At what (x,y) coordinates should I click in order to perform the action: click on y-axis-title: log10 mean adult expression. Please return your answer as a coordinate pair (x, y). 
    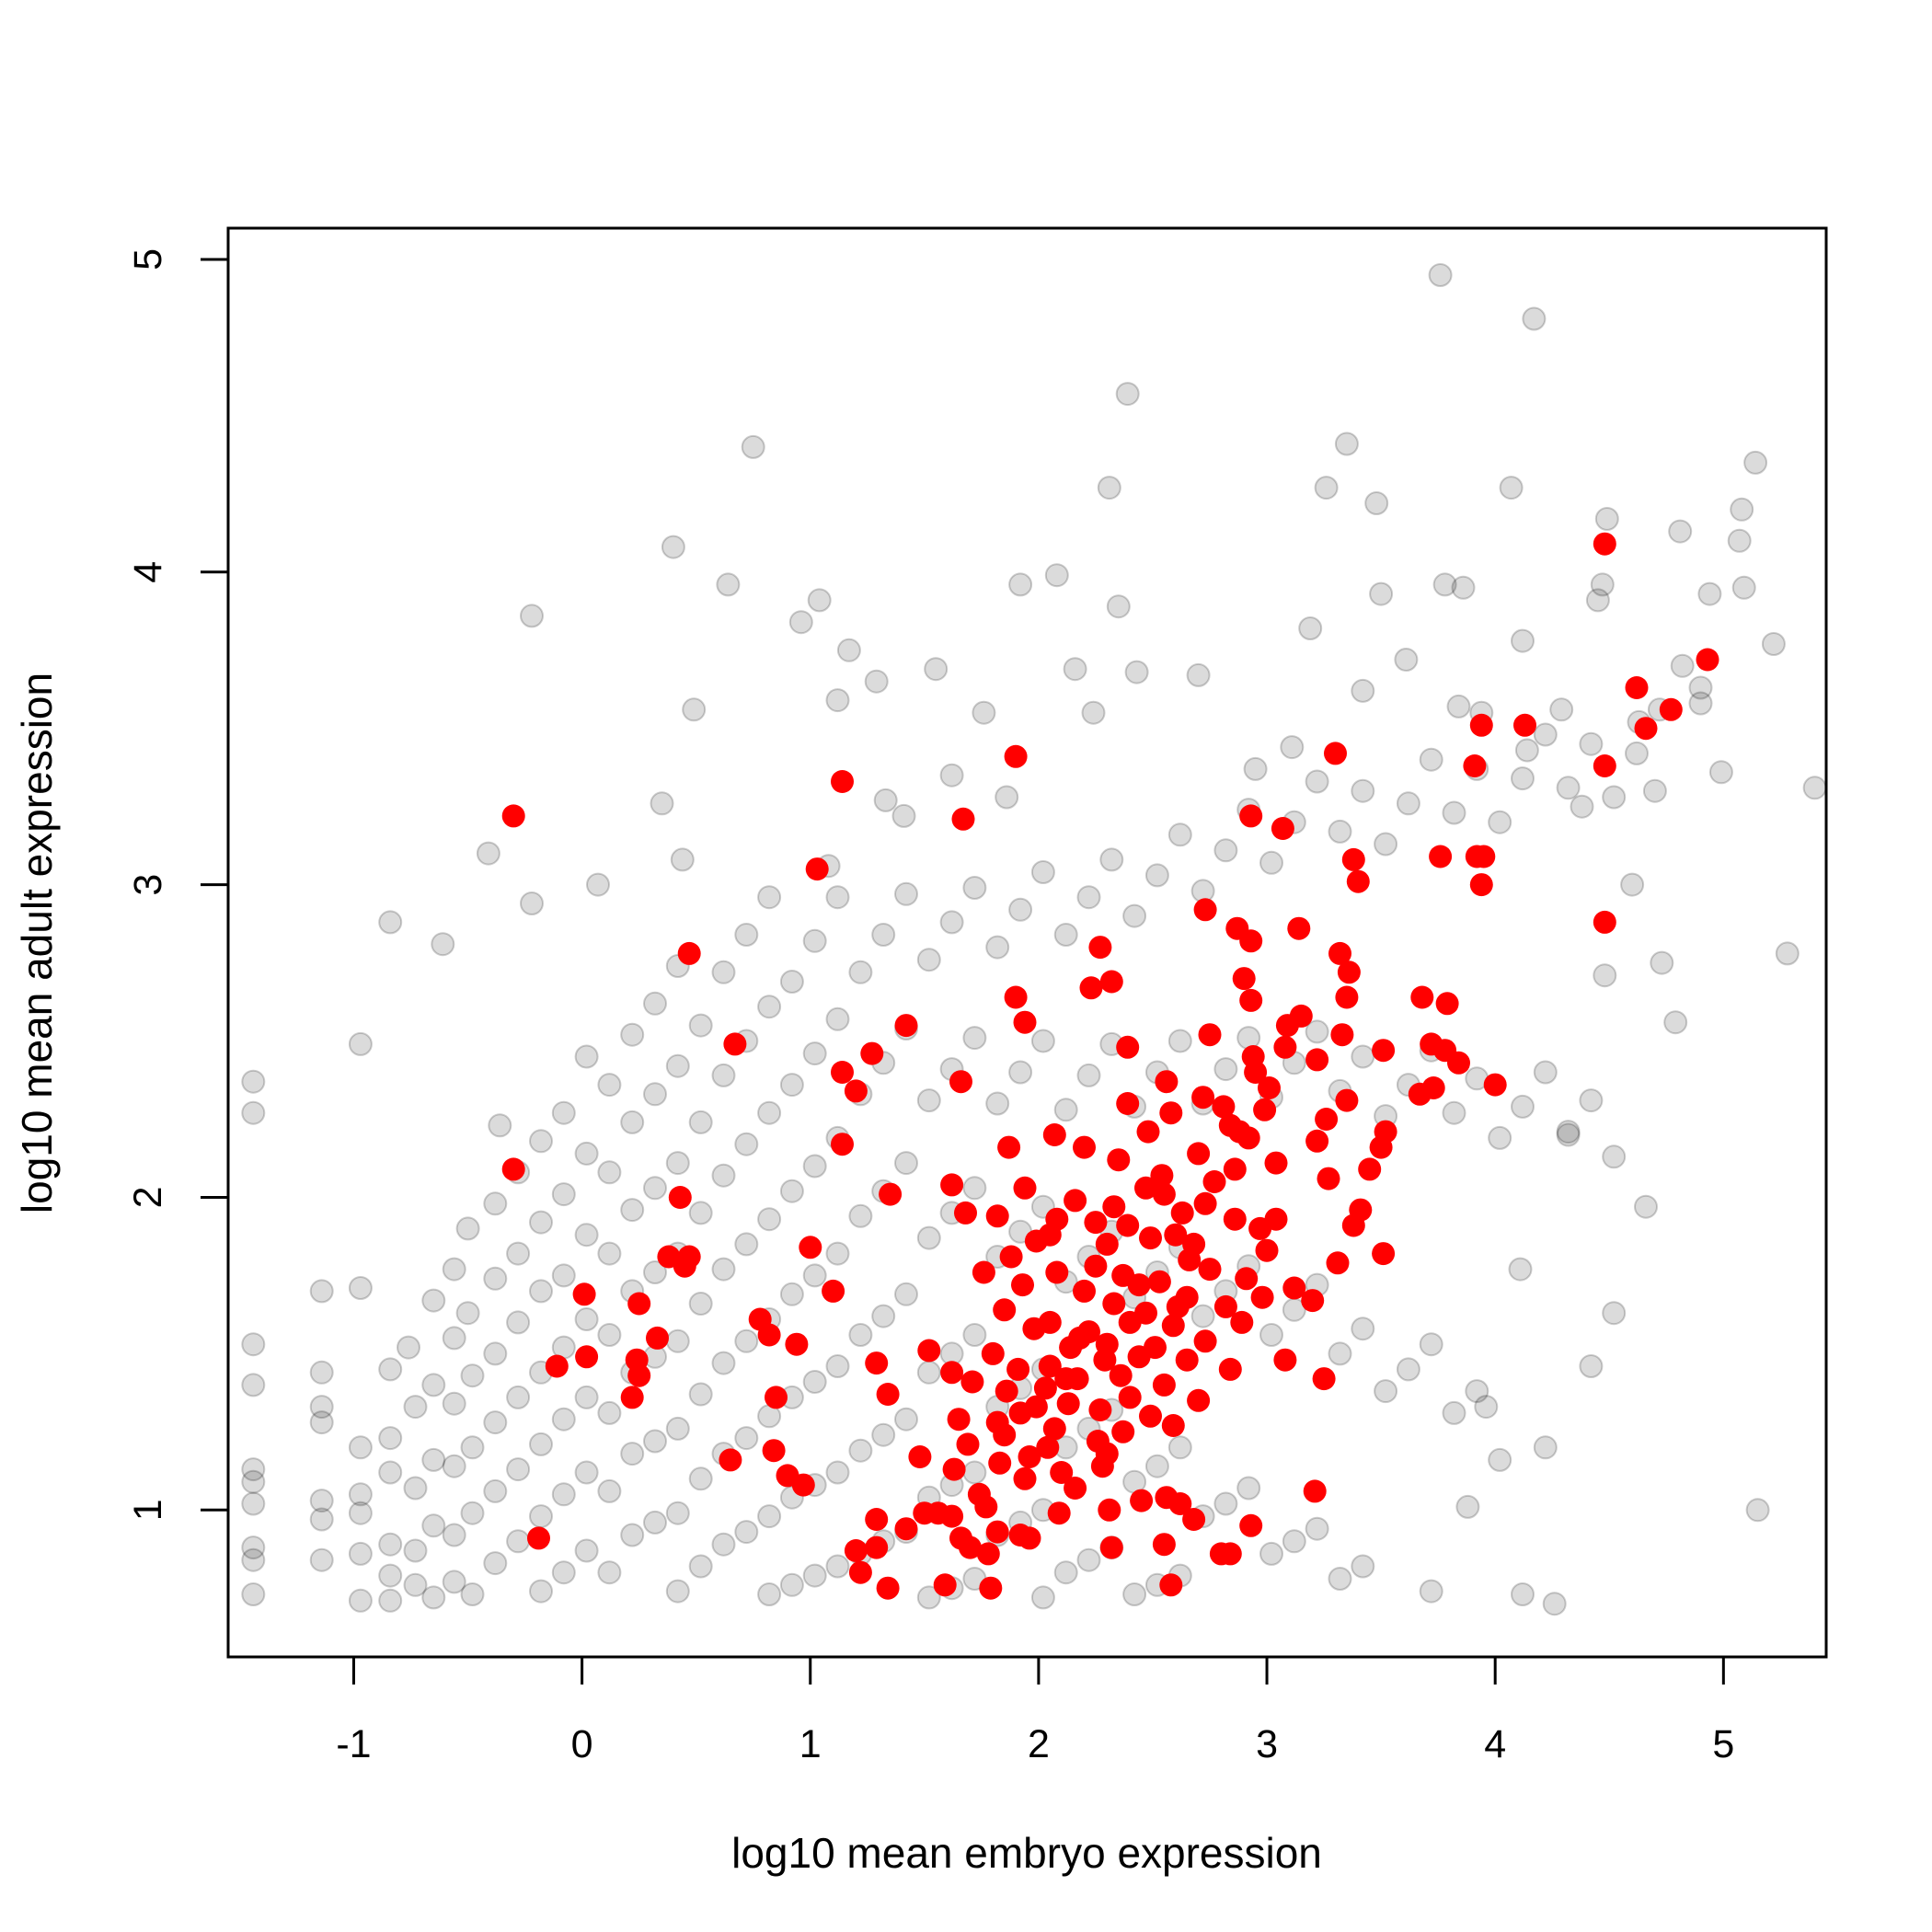
    Looking at the image, I should click on (37, 943).